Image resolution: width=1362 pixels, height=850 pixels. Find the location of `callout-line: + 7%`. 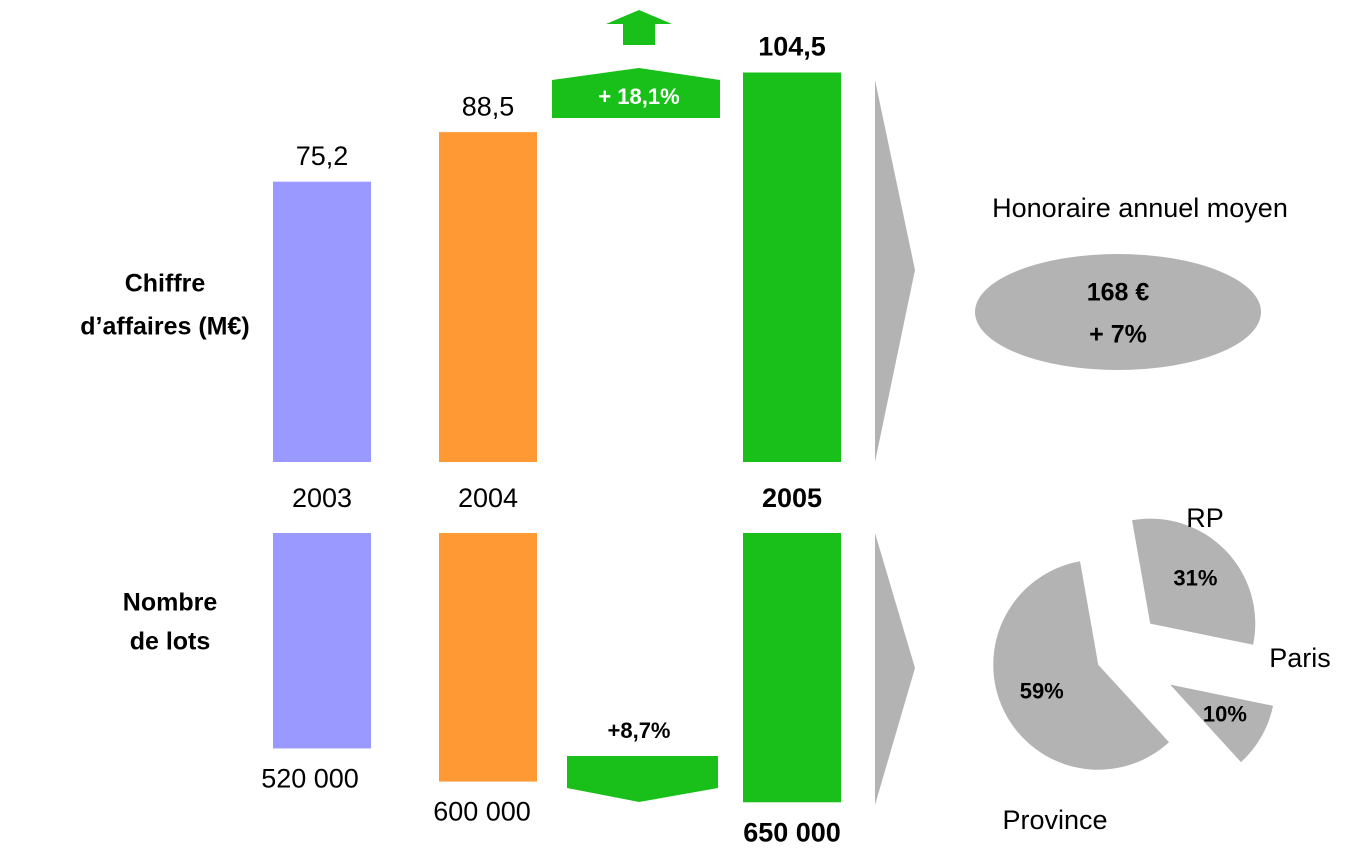

callout-line: + 7% is located at coordinates (1118, 335).